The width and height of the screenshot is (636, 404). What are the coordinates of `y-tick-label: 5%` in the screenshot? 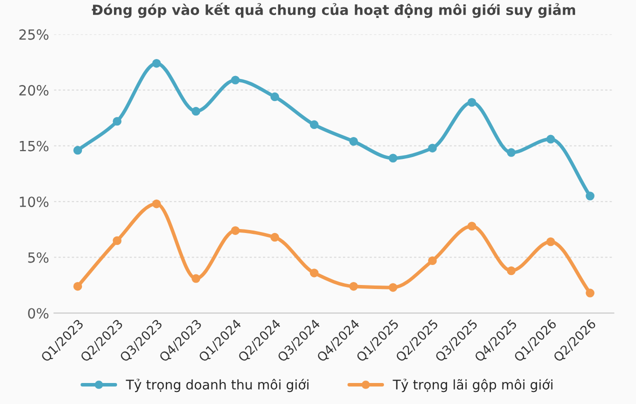 It's located at (38, 257).